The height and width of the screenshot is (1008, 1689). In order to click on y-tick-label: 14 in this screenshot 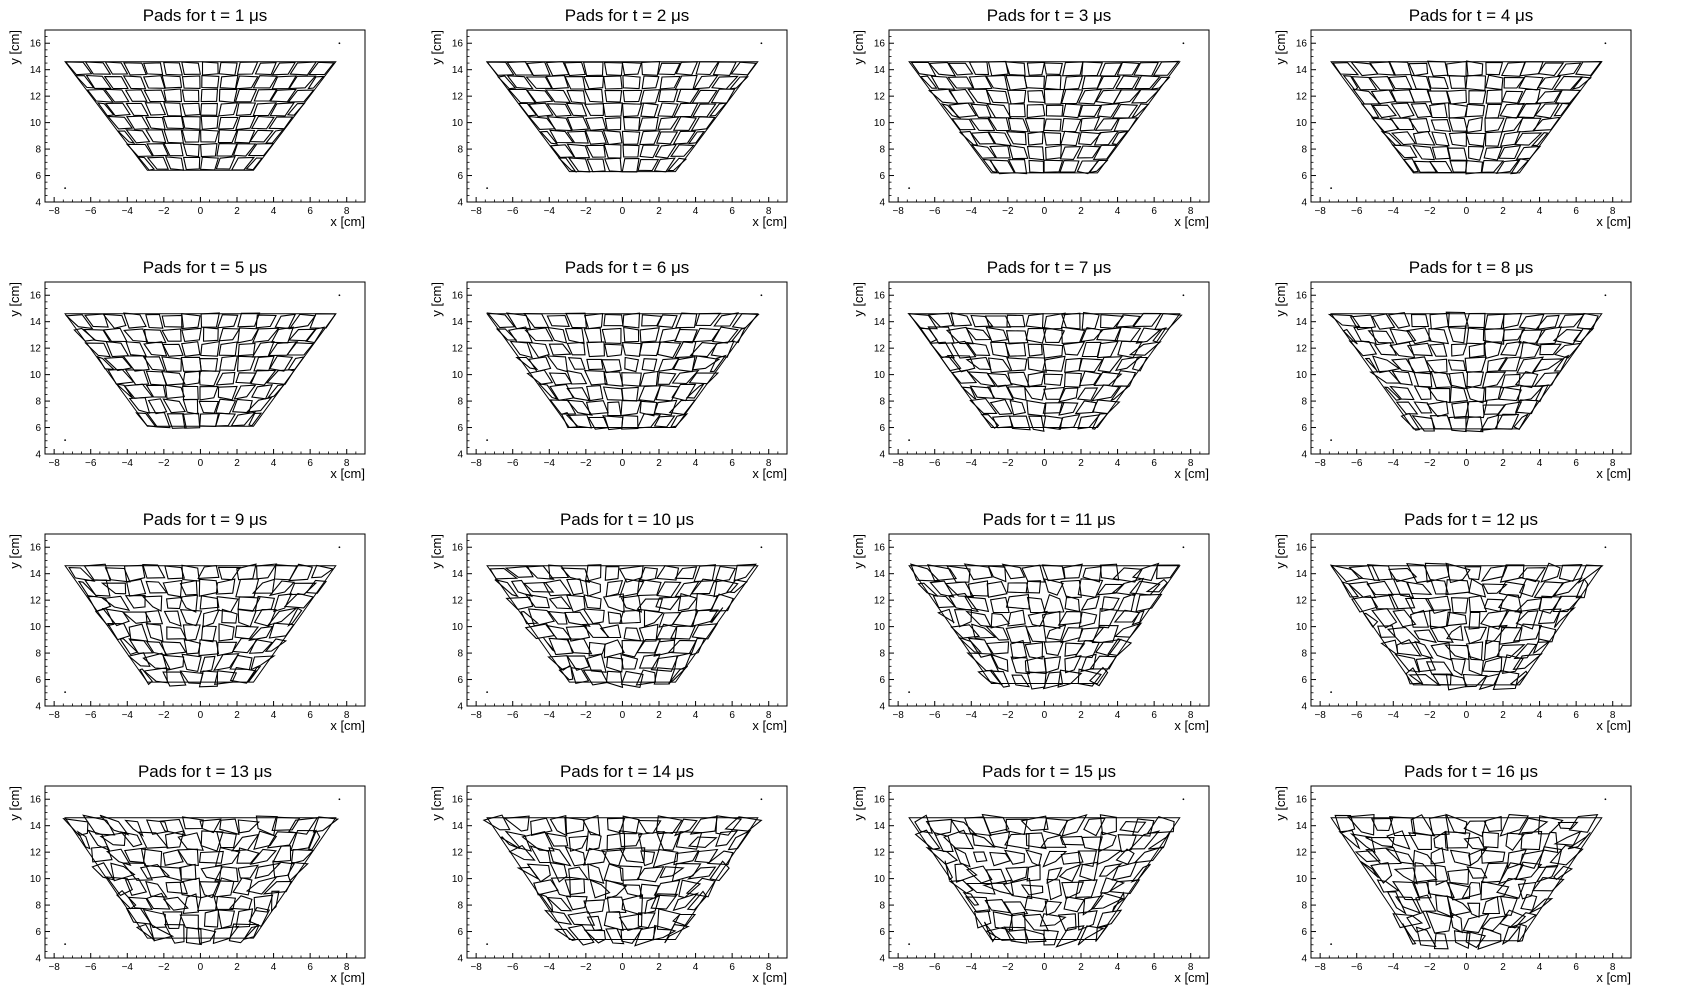, I will do `click(458, 574)`.